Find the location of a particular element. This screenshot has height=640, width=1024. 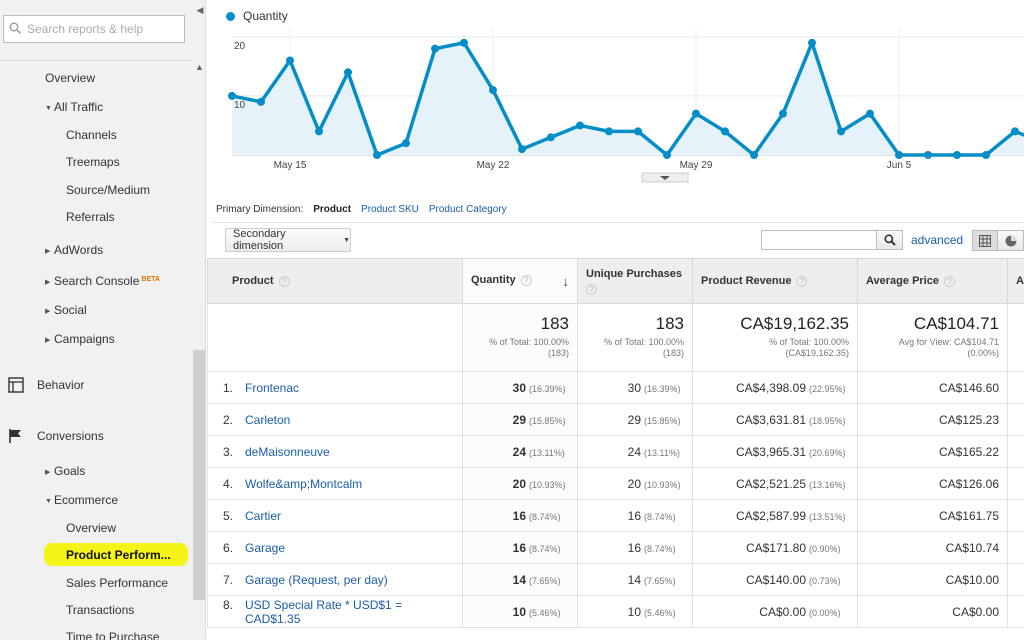

sidebar-item-referrals: Referrals is located at coordinates (90, 217).